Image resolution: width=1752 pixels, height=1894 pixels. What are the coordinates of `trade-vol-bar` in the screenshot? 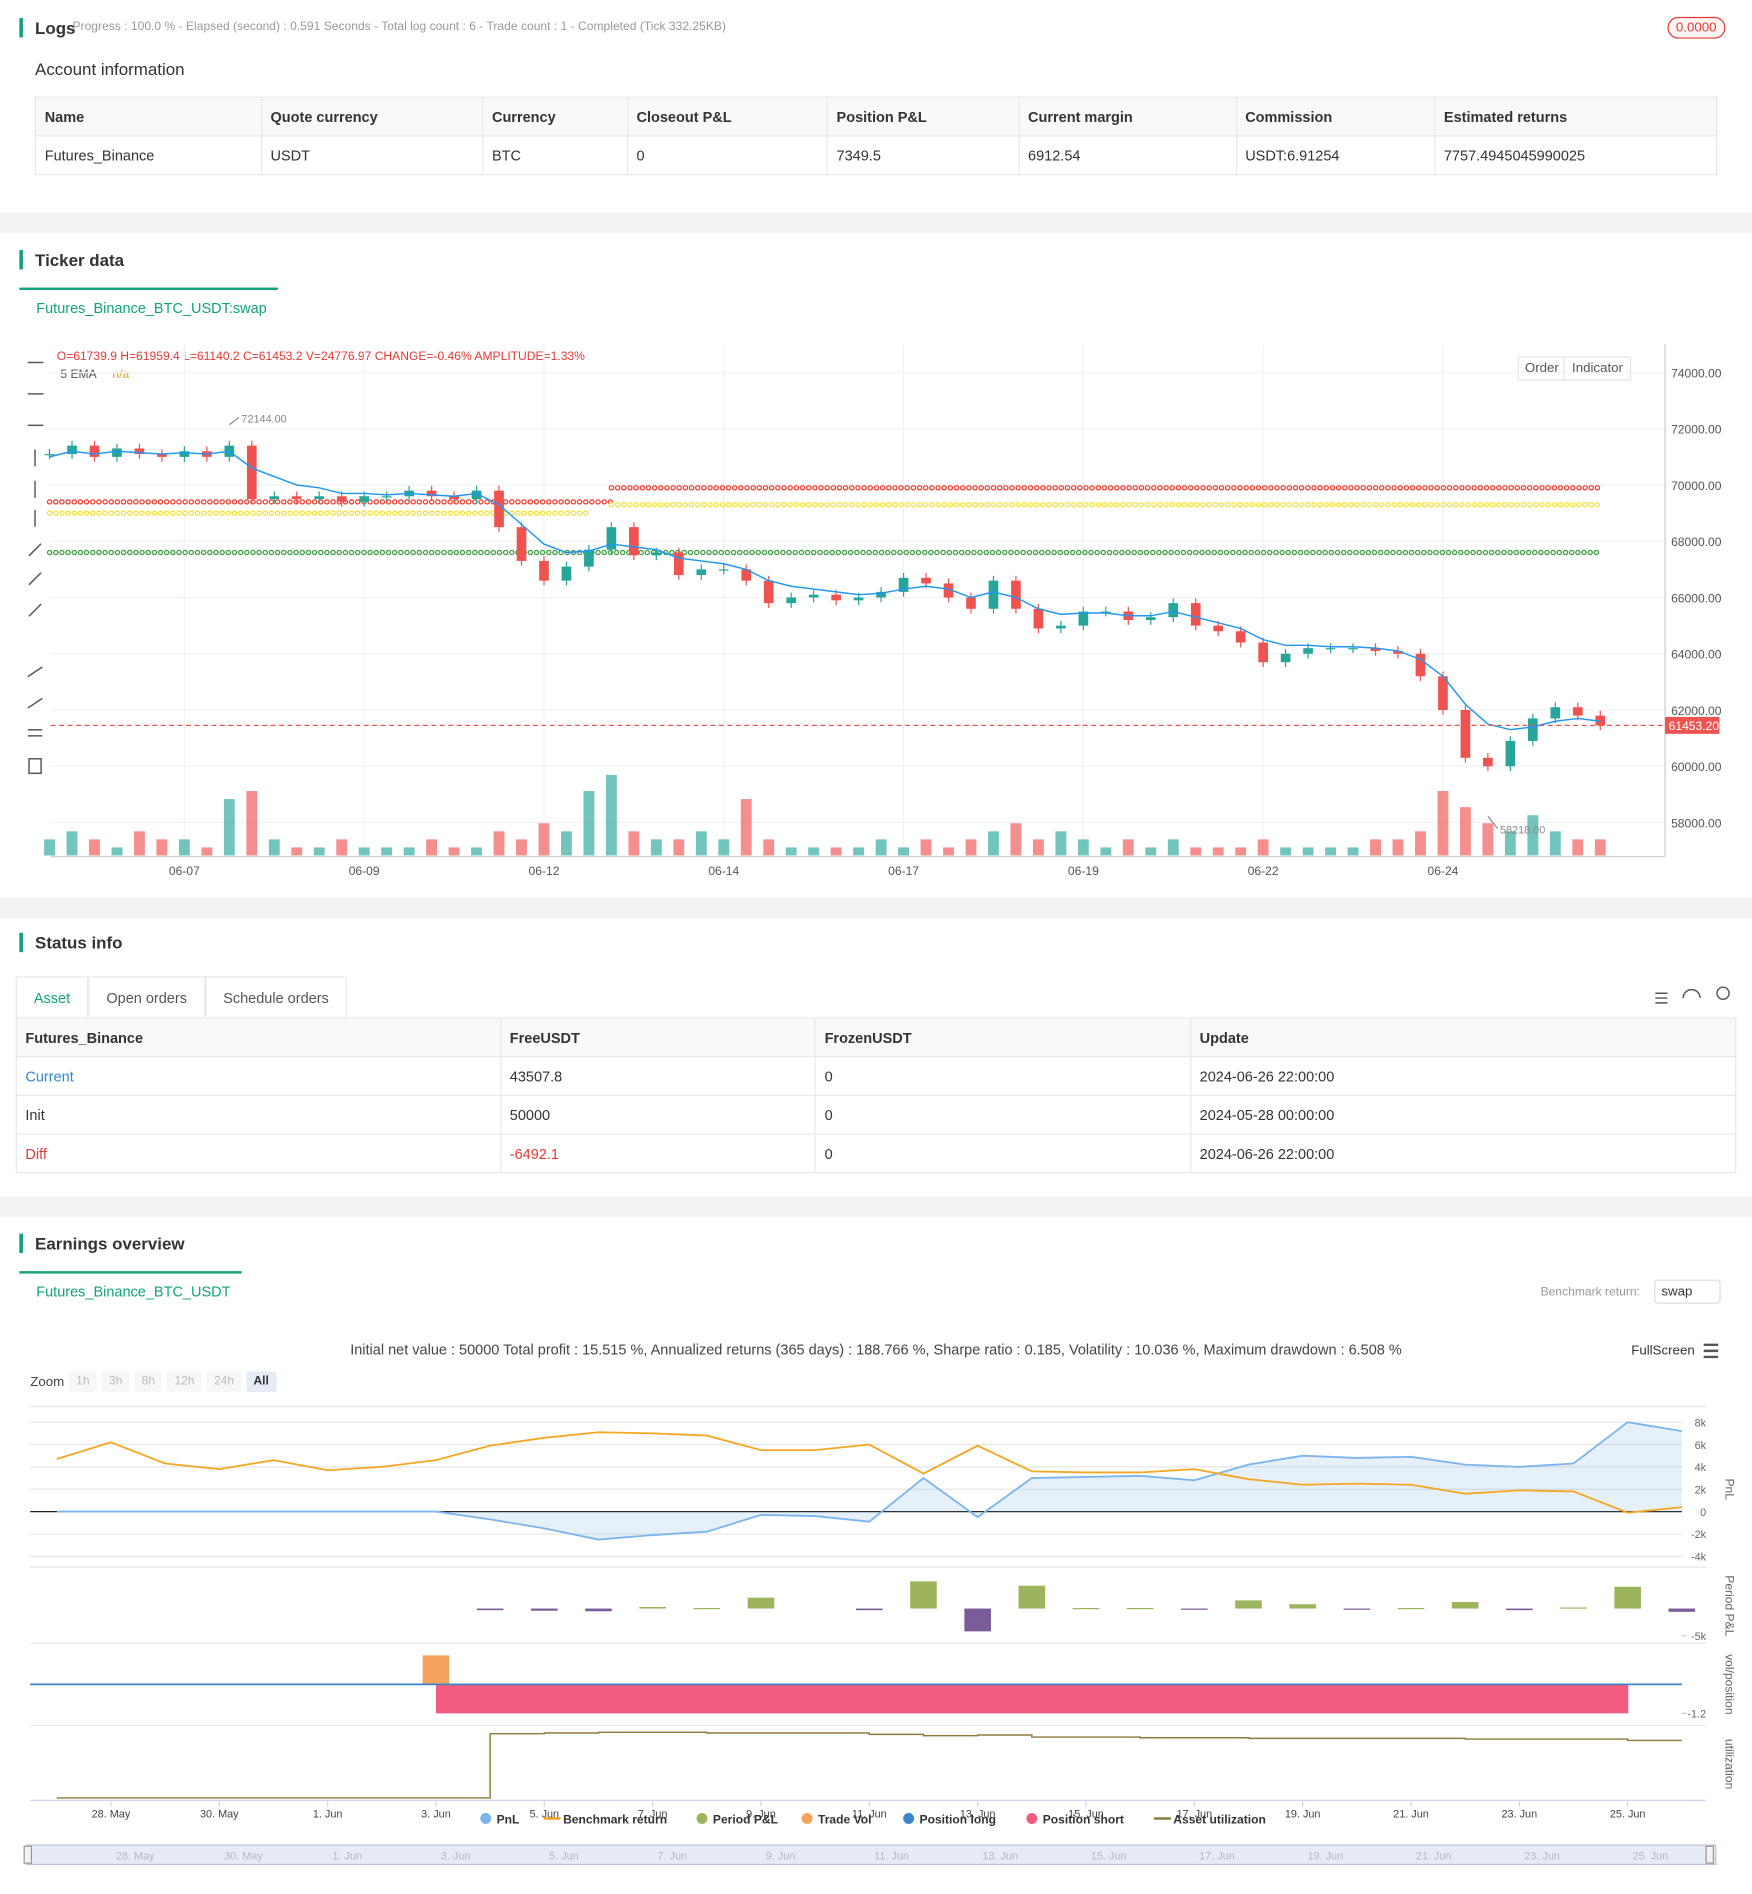 It's located at (436, 1670).